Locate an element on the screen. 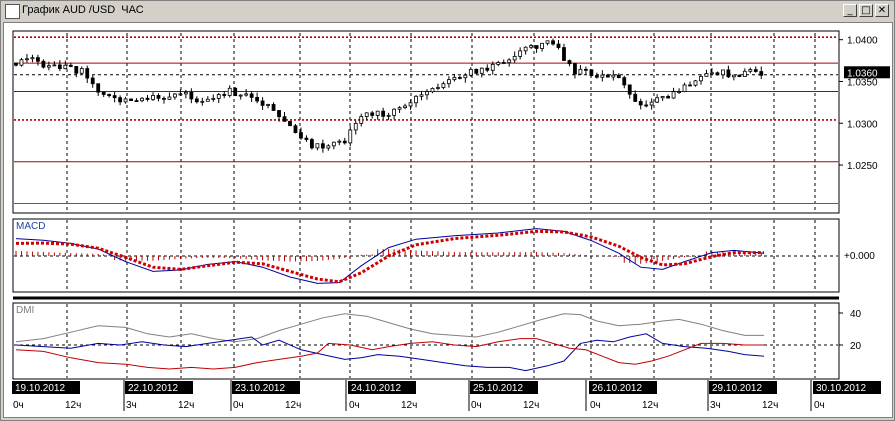 The image size is (895, 421). date-label: 30.10.2012 is located at coordinates (841, 388).